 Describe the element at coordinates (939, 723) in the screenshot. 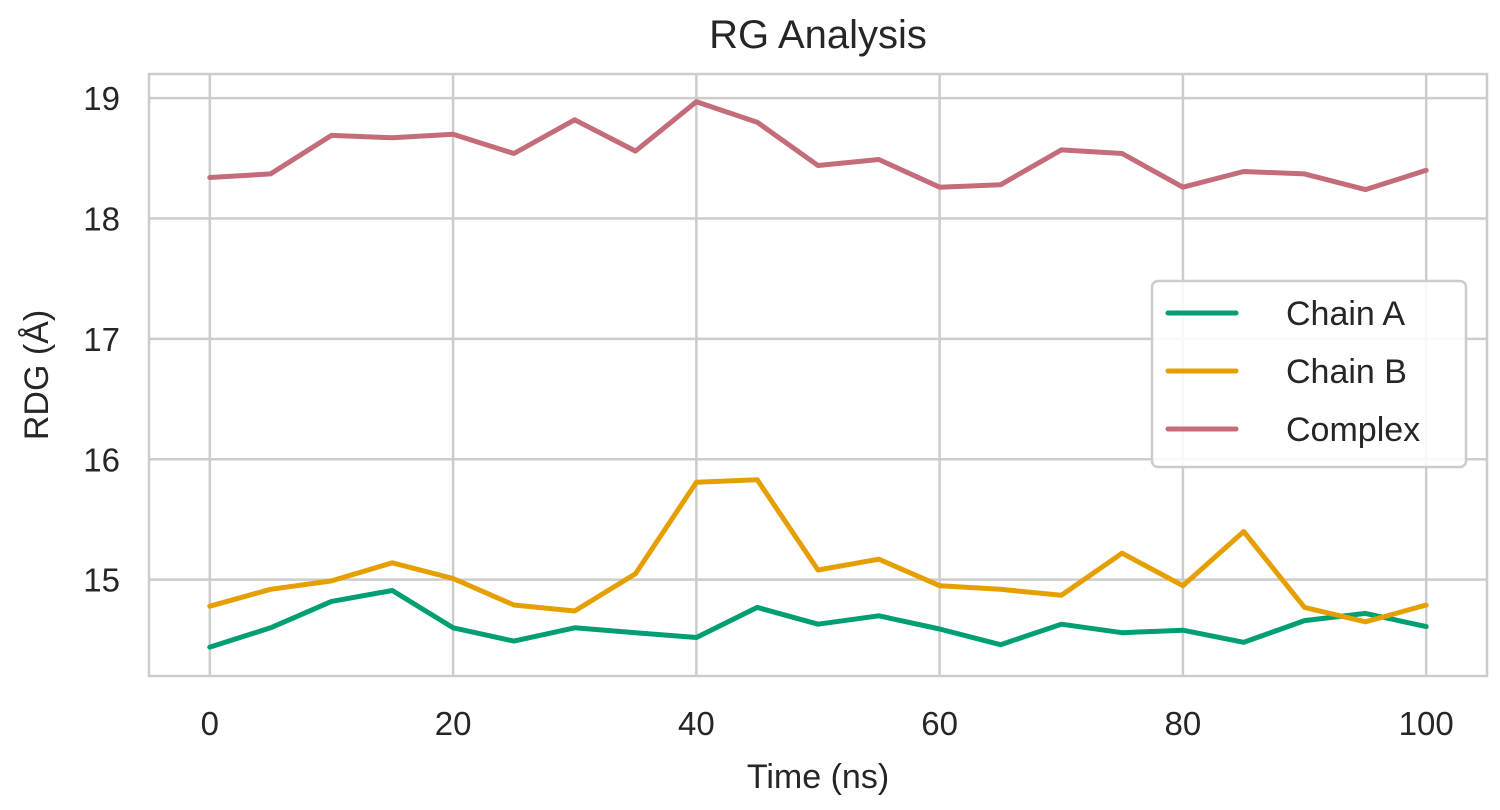

I see `x-tick-label: 60` at that location.